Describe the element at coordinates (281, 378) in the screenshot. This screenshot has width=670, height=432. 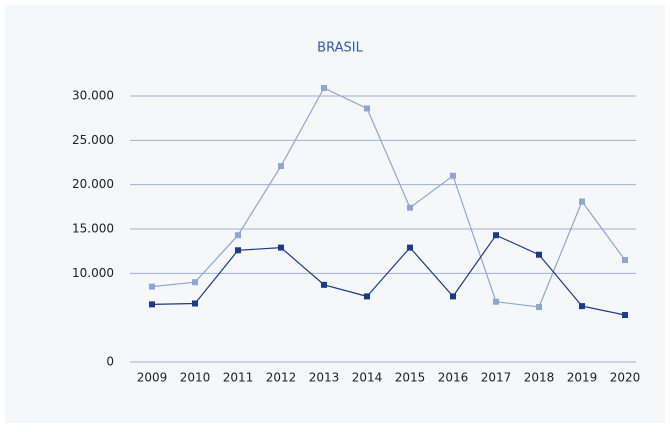
I see `x-tick-label: 2012` at that location.